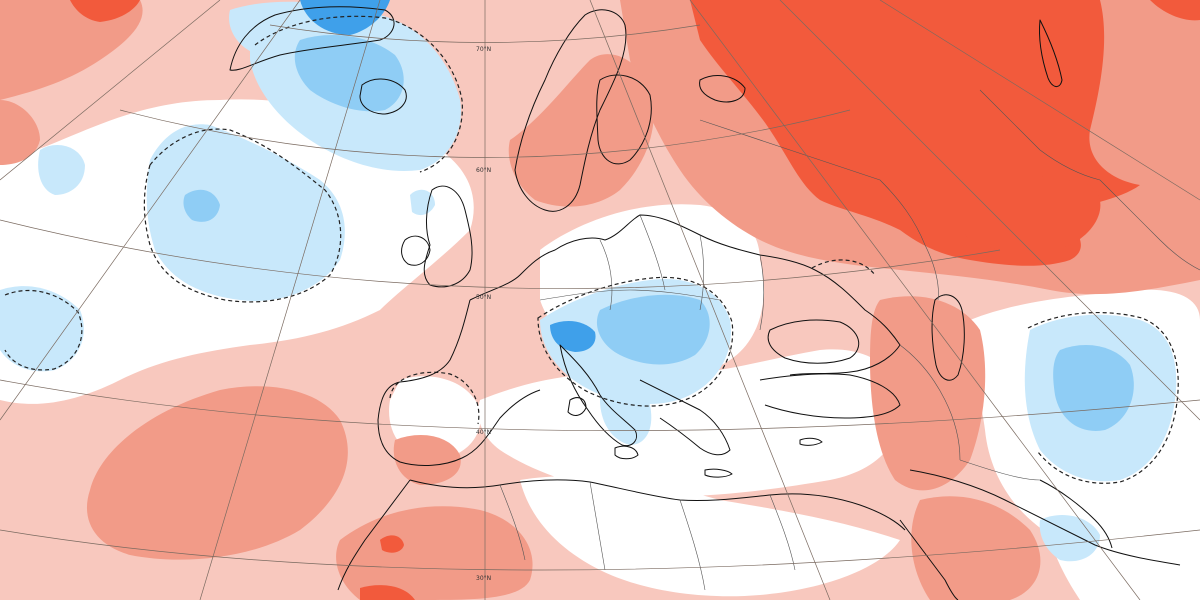 The height and width of the screenshot is (600, 1200). I want to click on coast-west-africa, so click(374, 535).